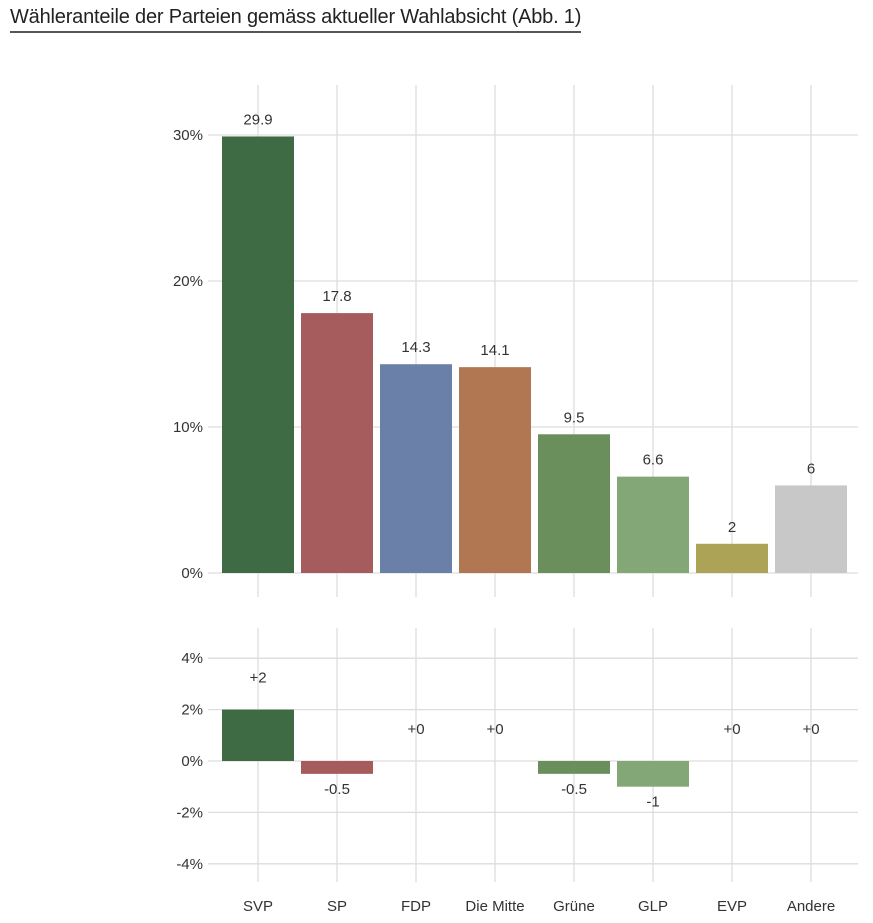 This screenshot has height=923, width=873. Describe the element at coordinates (494, 906) in the screenshot. I see `x-tick-label: Die Mitte` at that location.